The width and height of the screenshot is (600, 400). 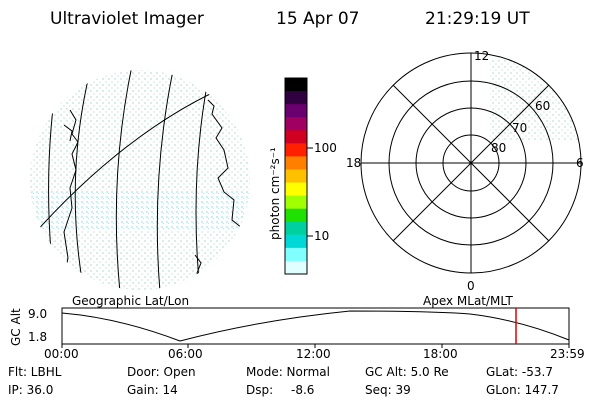 What do you see at coordinates (468, 301) in the screenshot?
I see `apex-mlat-mlt-label: Apex MLat/MLT` at bounding box center [468, 301].